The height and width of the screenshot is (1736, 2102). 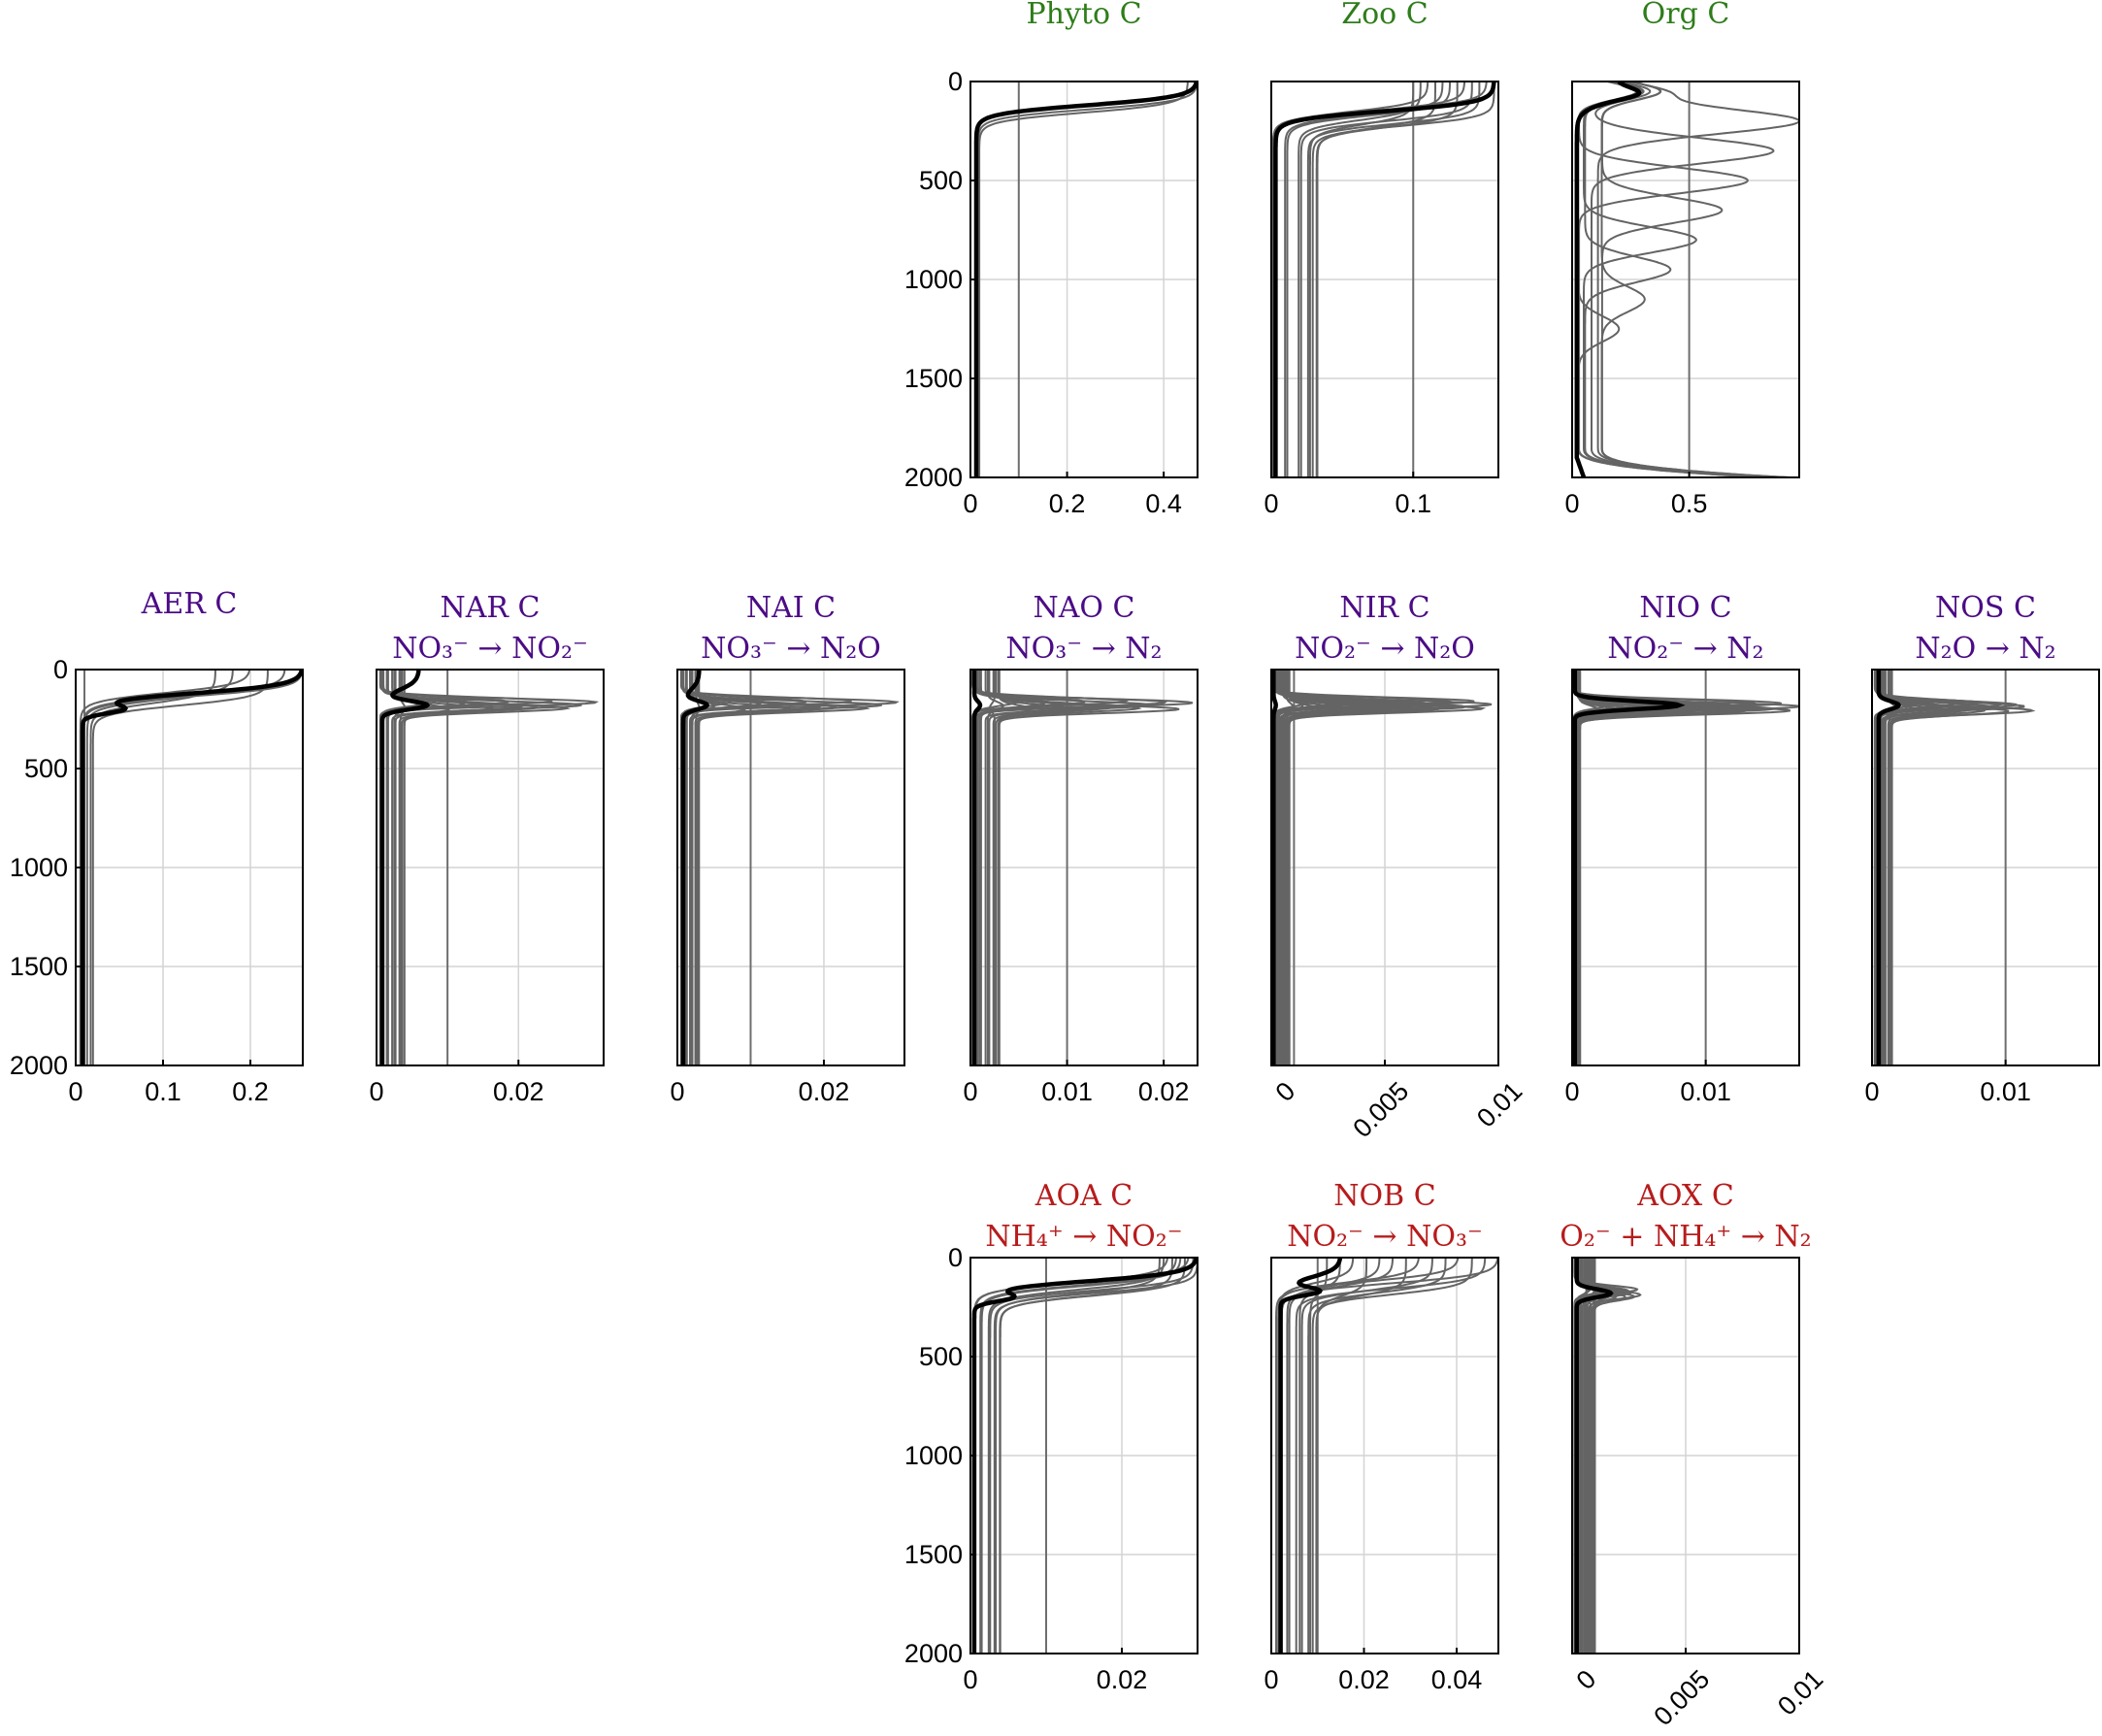 I want to click on x-tick-label: 0.02, so click(x=824, y=1091).